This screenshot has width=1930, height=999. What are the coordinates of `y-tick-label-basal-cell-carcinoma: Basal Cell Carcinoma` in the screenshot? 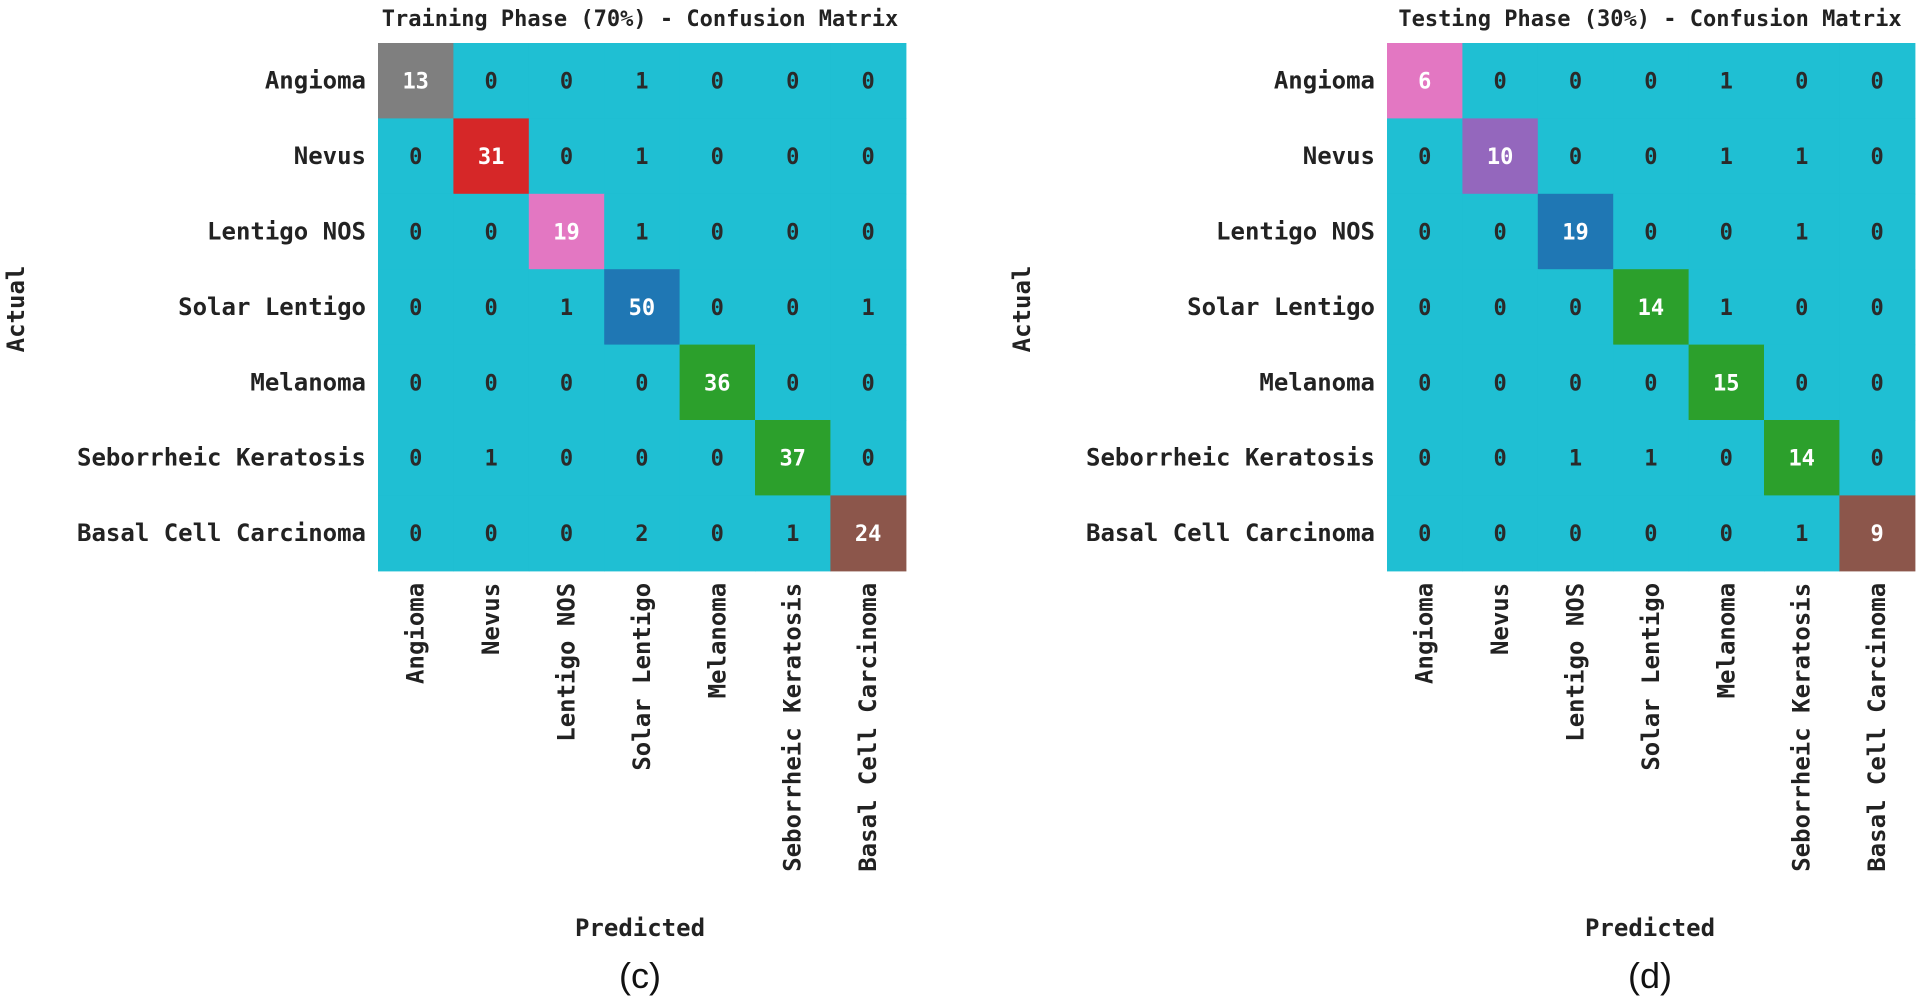 It's located at (221, 533).